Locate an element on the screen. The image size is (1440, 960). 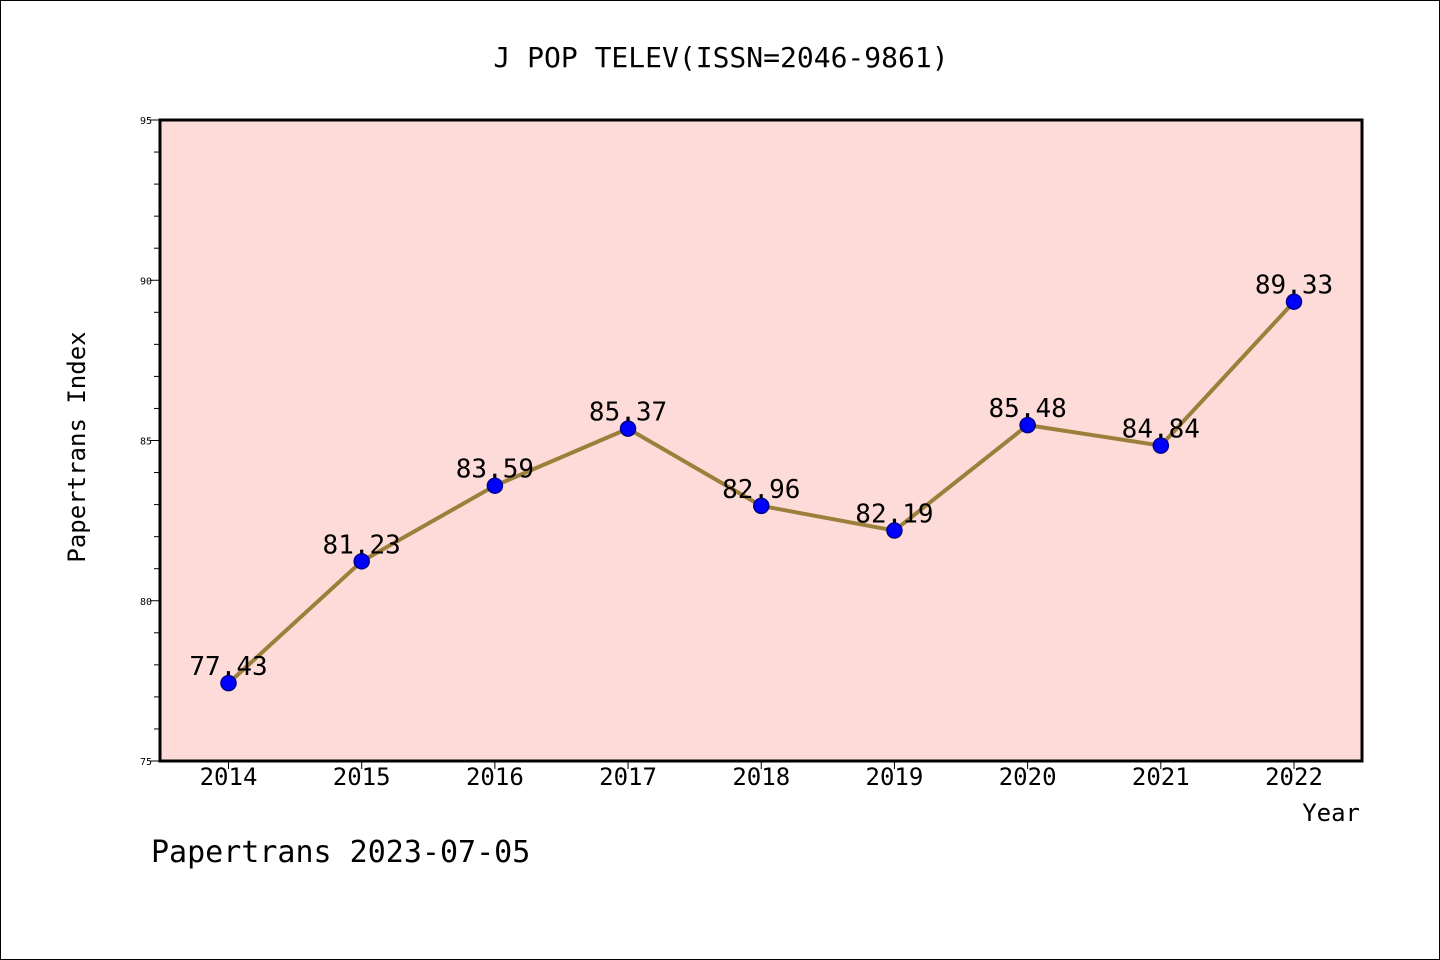
x-tick-label: 2022 is located at coordinates (1294, 777).